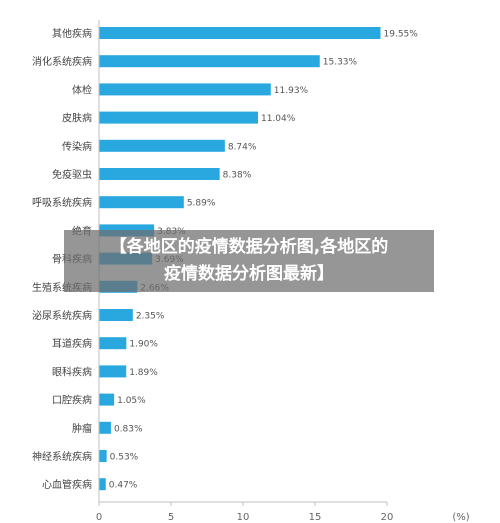 This screenshot has width=500, height=523. What do you see at coordinates (243, 517) in the screenshot?
I see `x-tick-label: 10` at bounding box center [243, 517].